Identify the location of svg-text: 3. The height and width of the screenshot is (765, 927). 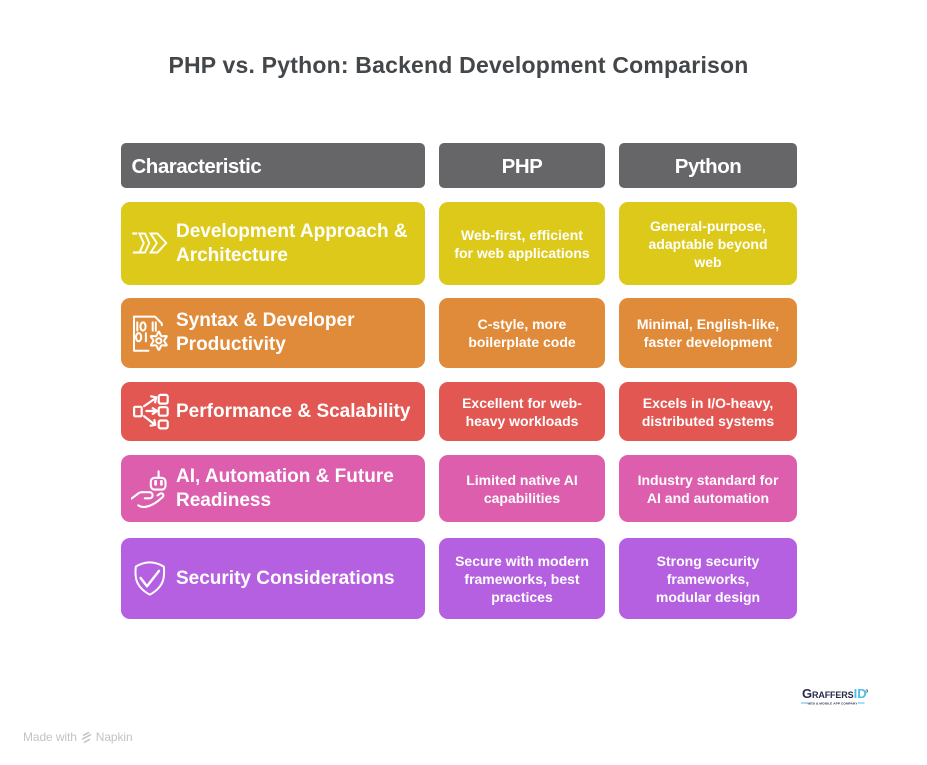
(867, 691).